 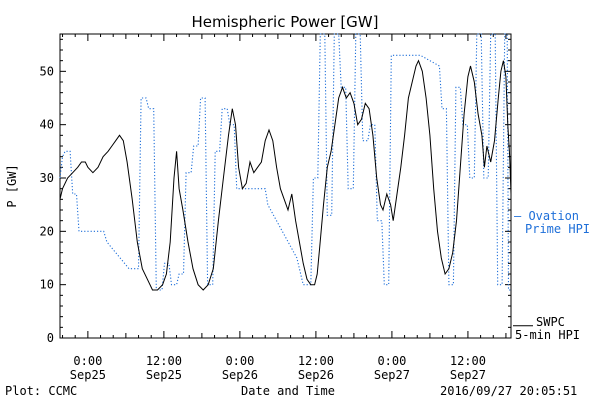 I want to click on y-tick-label: 40, so click(x=47, y=125).